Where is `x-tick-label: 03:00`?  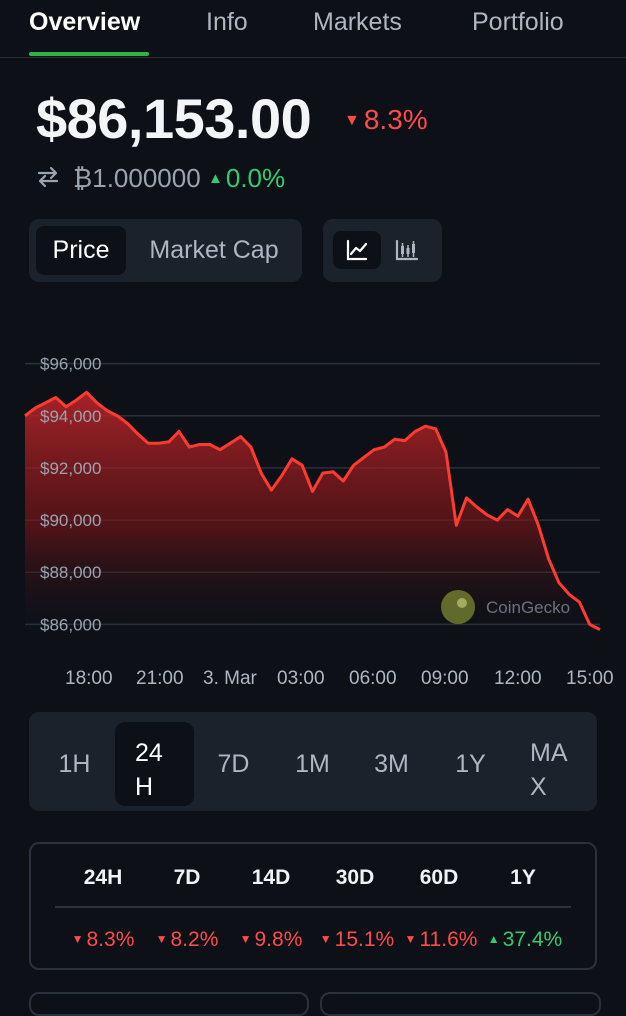 x-tick-label: 03:00 is located at coordinates (301, 678).